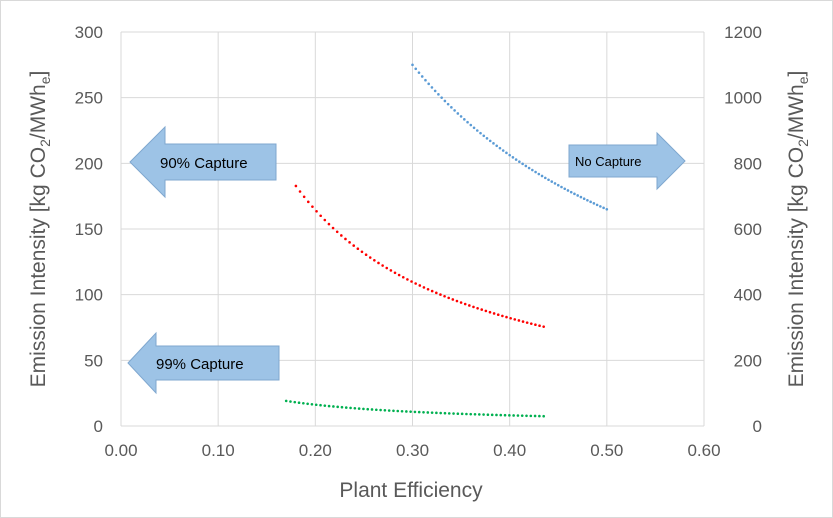 This screenshot has height=518, width=833. Describe the element at coordinates (98, 426) in the screenshot. I see `y-left-tick-label: 0` at that location.